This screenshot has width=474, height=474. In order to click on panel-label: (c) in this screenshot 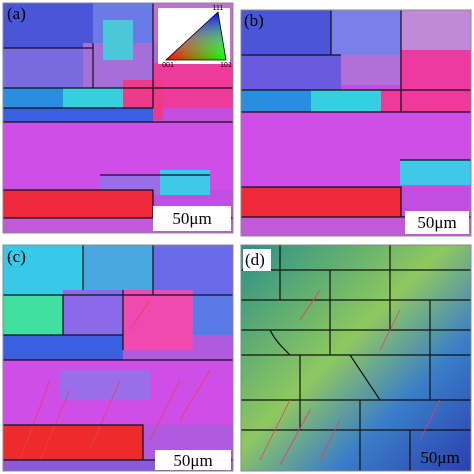, I will do `click(16, 256)`.